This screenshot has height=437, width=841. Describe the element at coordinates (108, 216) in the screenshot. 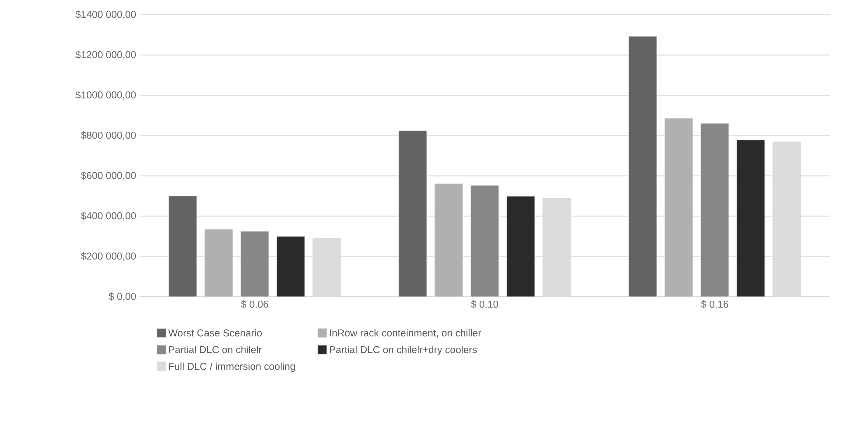

I see `y-tick-label: $400 000,00` at that location.